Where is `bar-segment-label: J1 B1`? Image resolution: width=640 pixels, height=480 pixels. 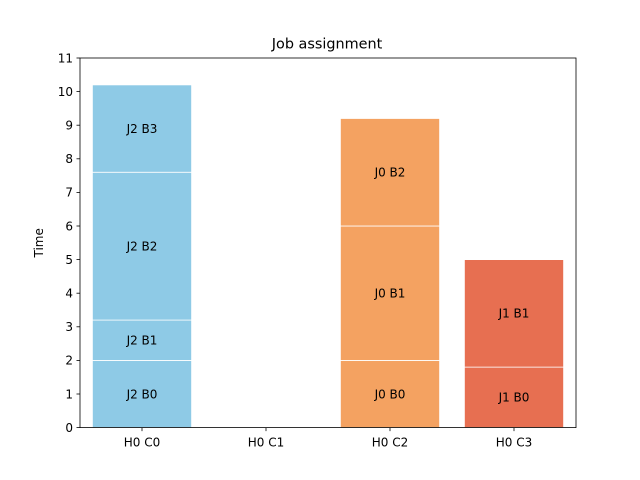 bar-segment-label: J1 B1 is located at coordinates (514, 314).